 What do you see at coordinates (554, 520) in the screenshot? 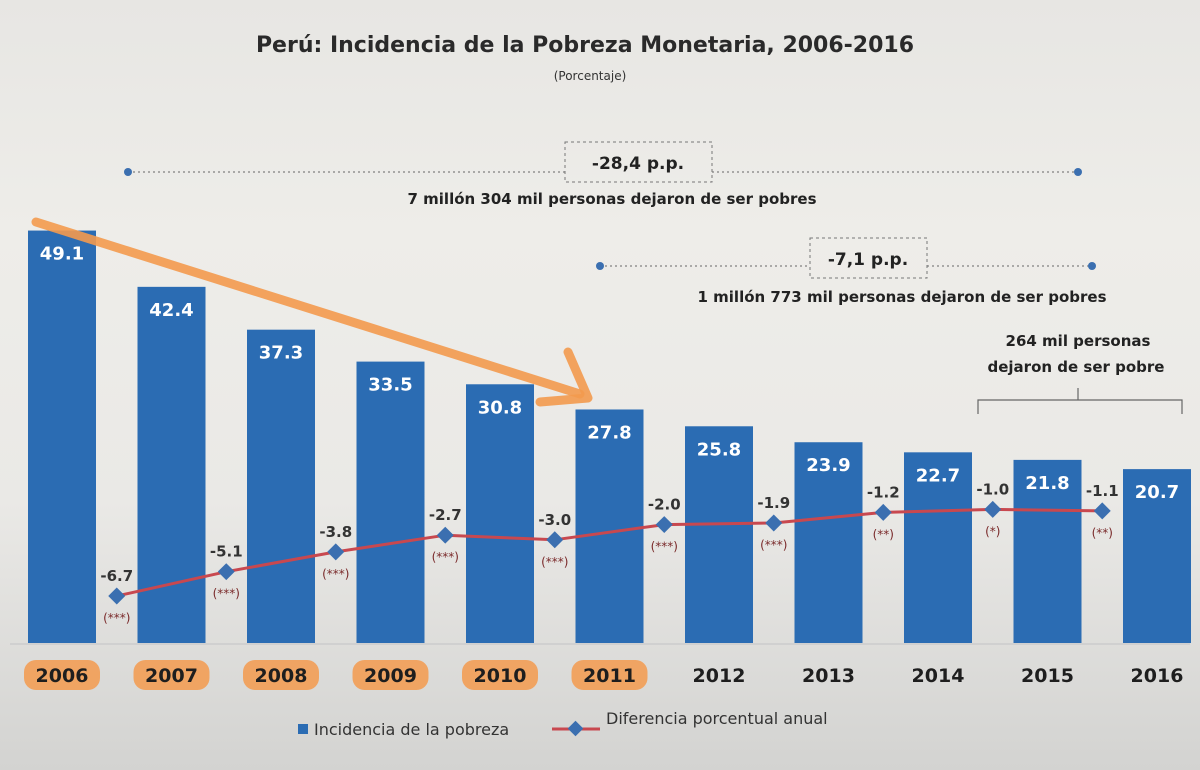
I see `diff-label-2011: -3.0` at bounding box center [554, 520].